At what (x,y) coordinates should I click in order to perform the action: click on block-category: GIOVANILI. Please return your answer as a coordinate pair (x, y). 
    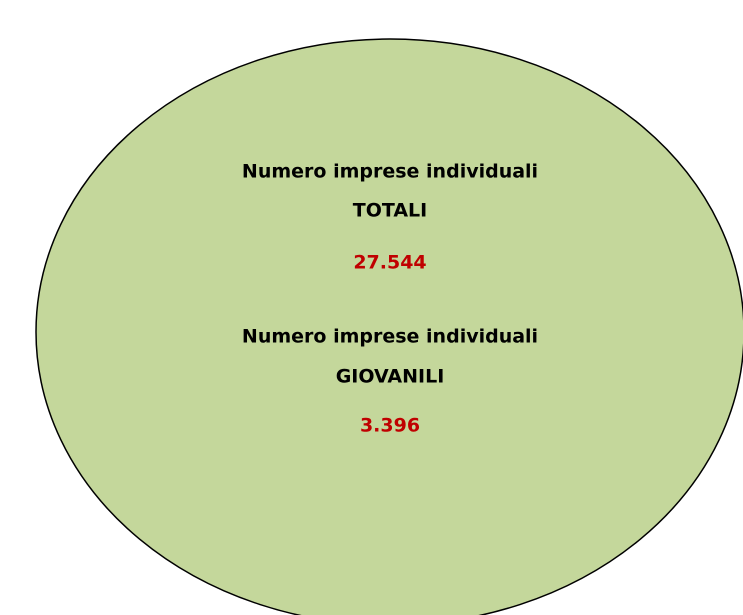
    Looking at the image, I should click on (390, 377).